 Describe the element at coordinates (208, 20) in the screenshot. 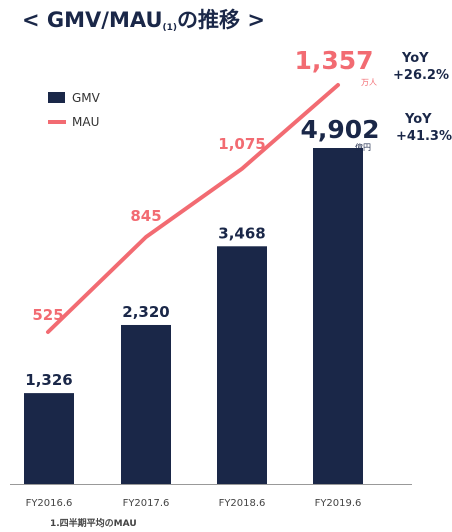

I see `title-suffix: の推移` at that location.